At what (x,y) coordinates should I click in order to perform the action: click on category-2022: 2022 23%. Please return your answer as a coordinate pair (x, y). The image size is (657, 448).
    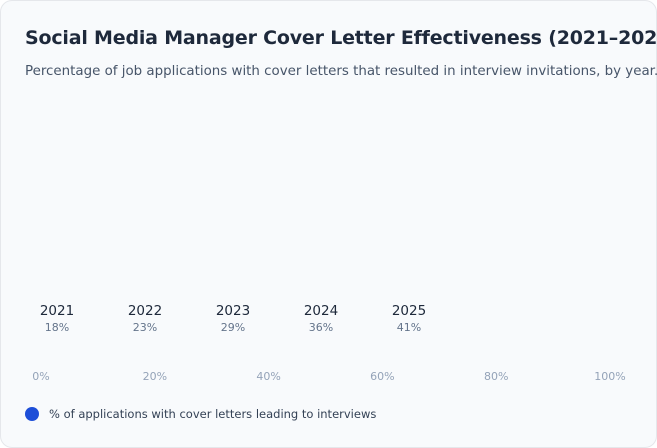
    Looking at the image, I should click on (145, 318).